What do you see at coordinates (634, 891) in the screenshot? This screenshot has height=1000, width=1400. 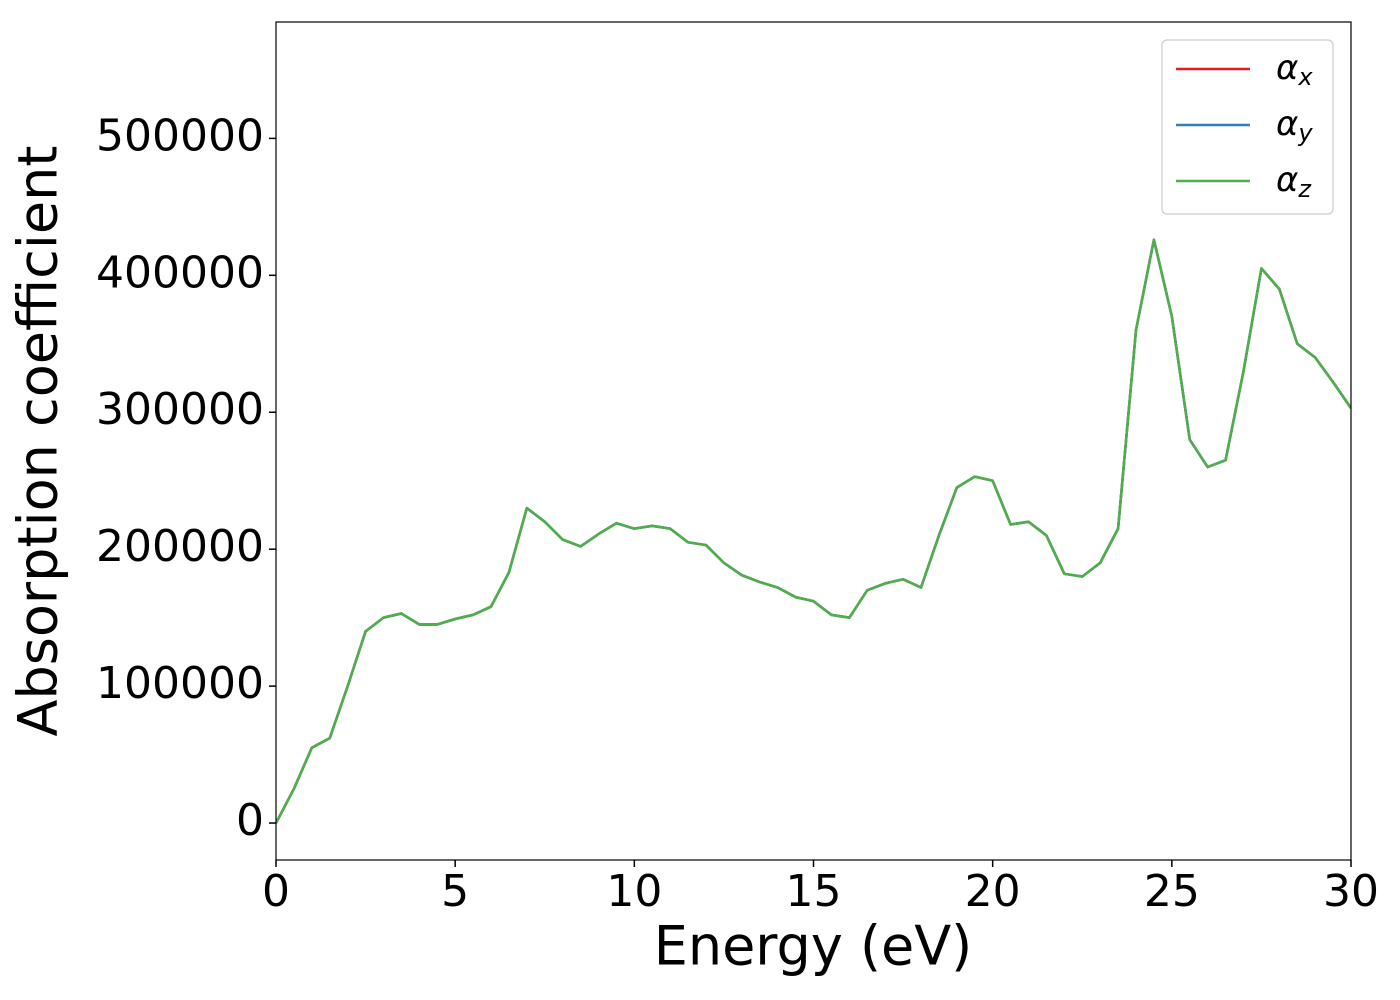 I see `x-tick-label: 10` at bounding box center [634, 891].